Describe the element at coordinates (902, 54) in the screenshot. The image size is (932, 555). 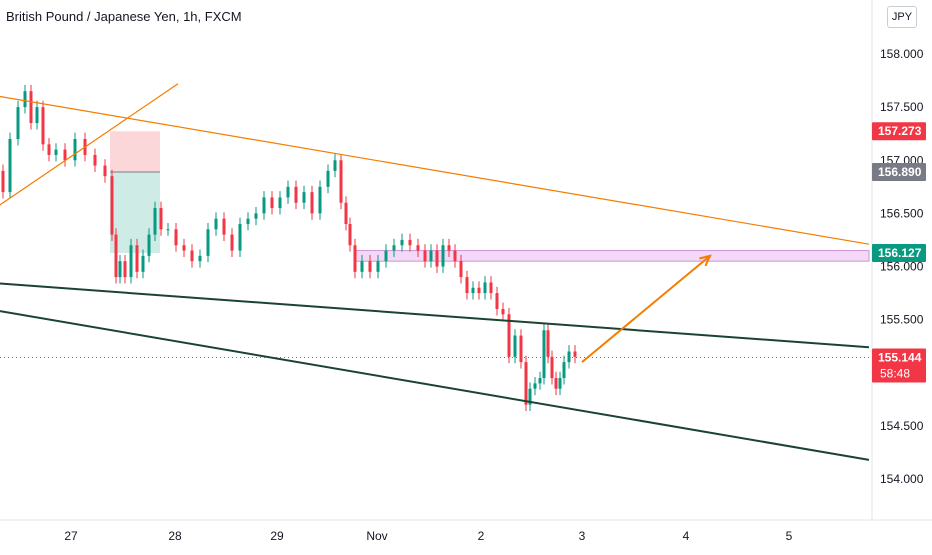
I see `y-tick-label: 158.000` at that location.